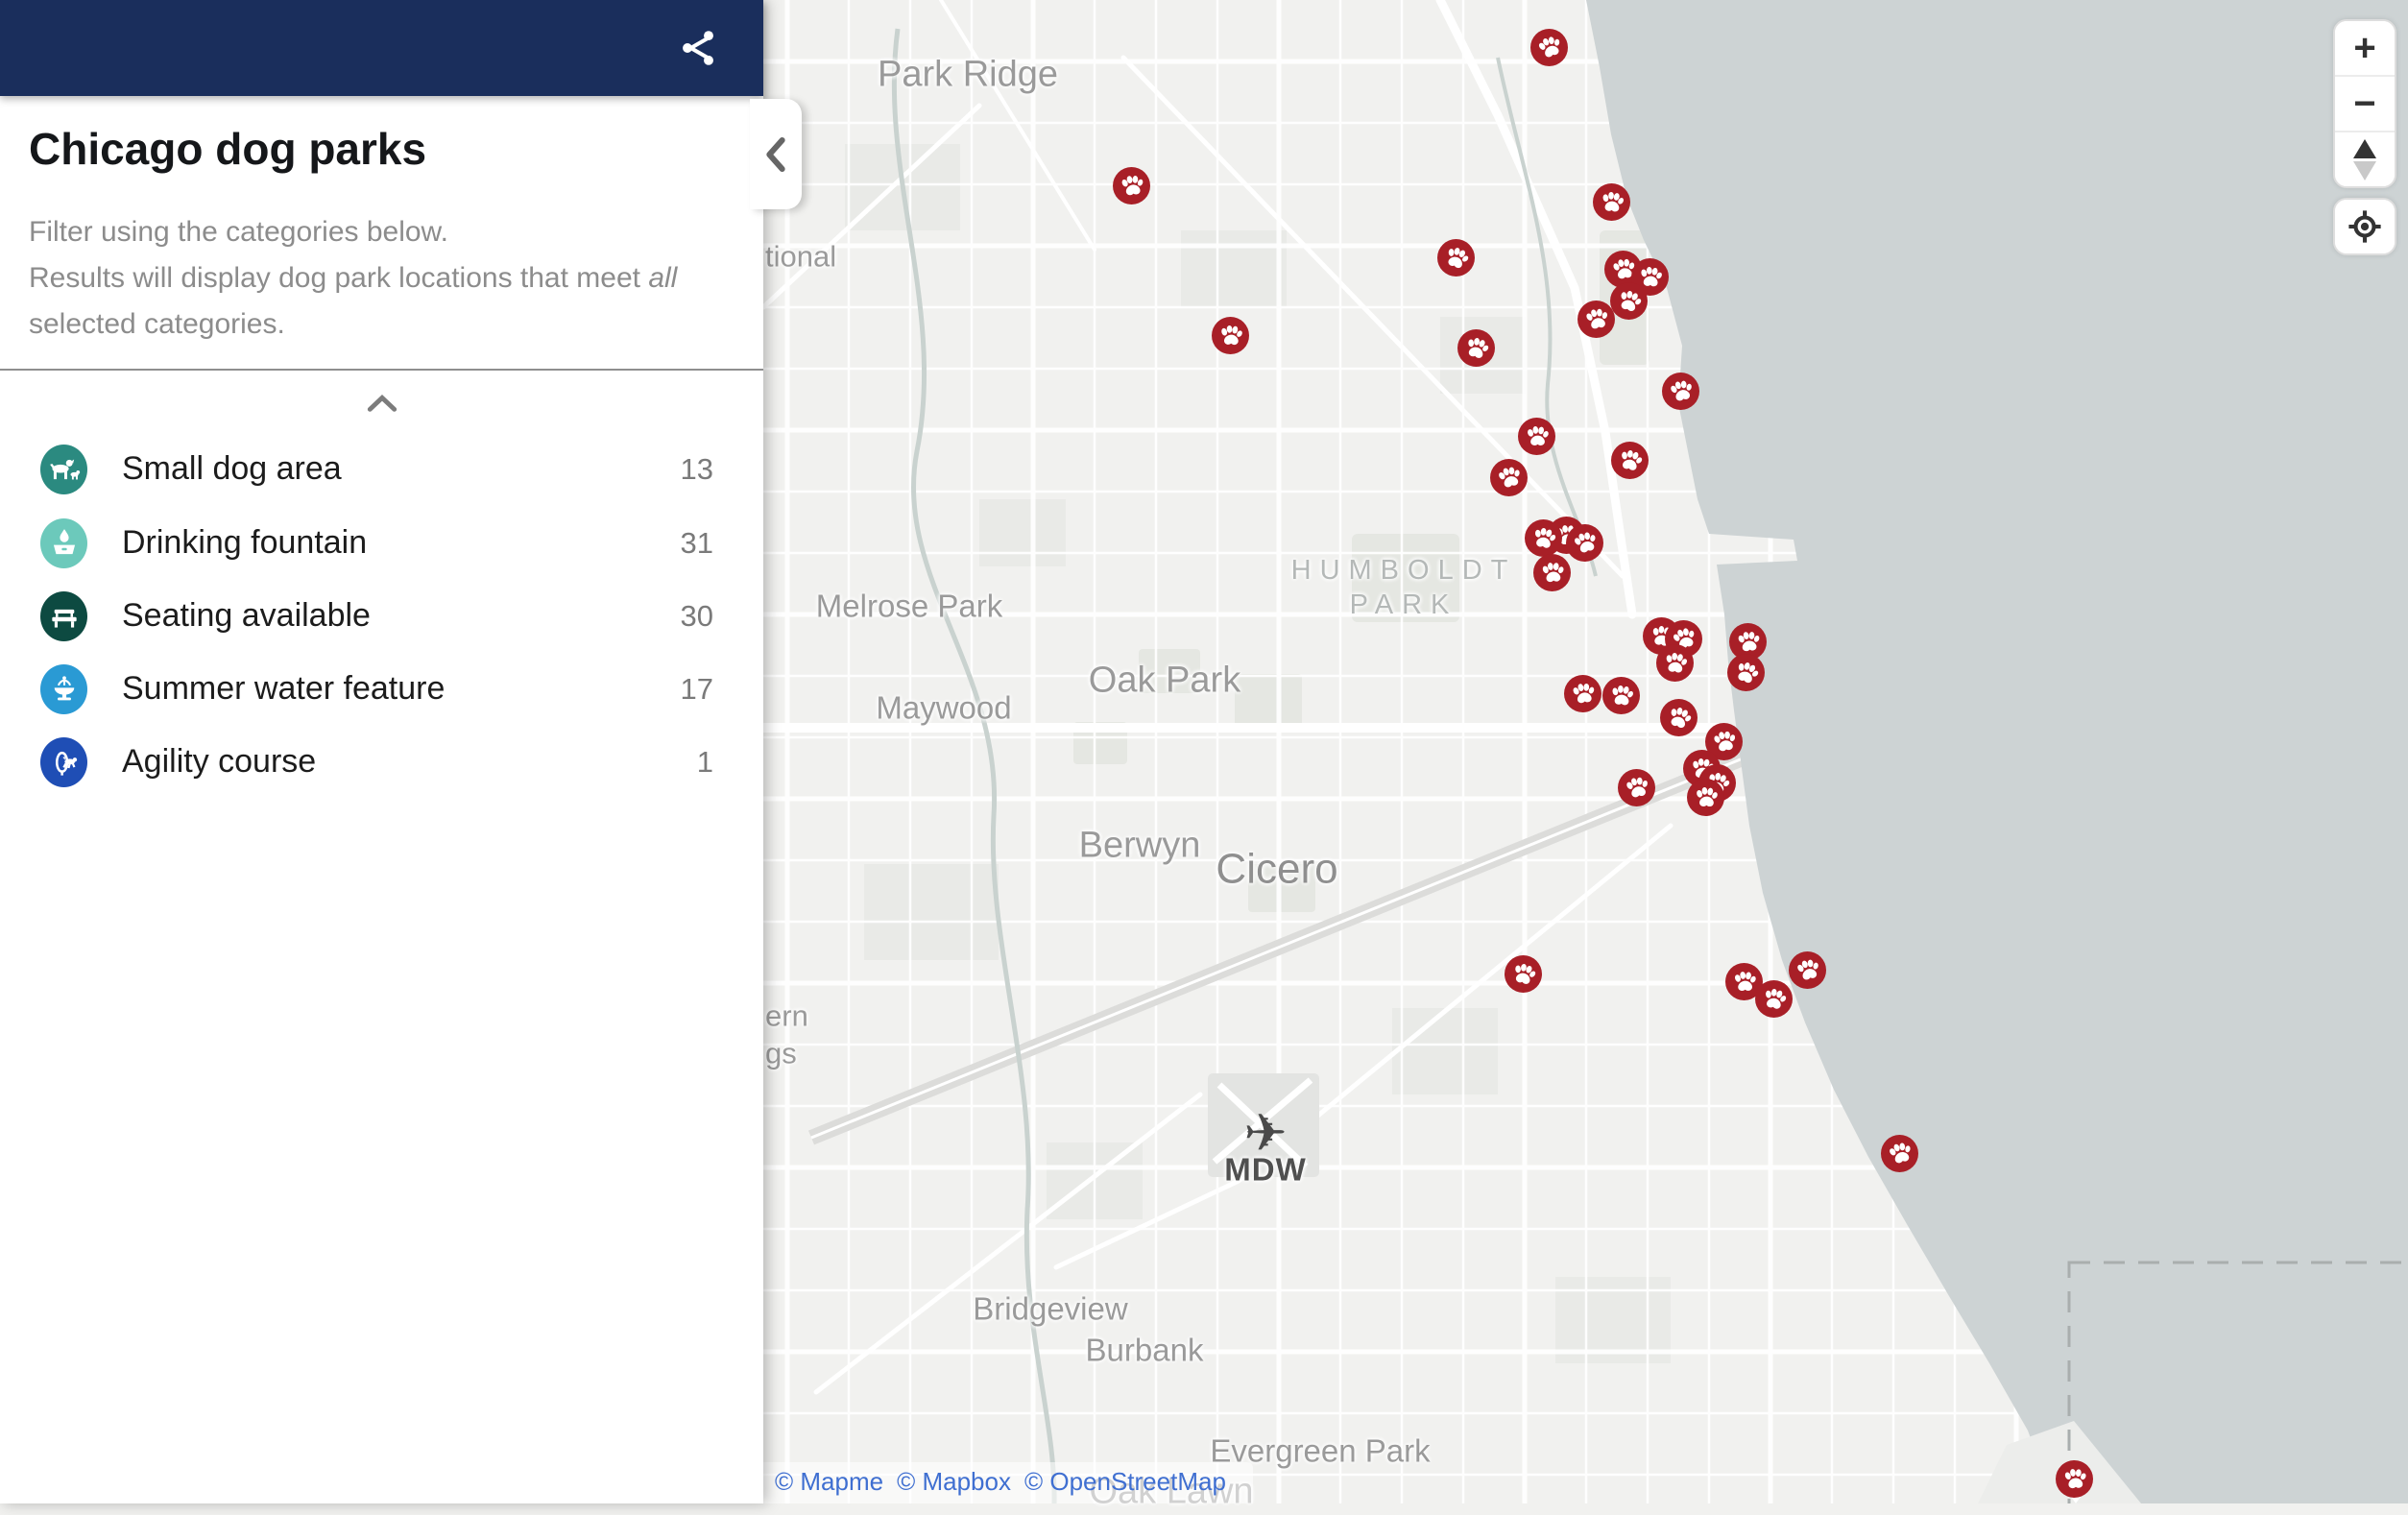 Image resolution: width=2408 pixels, height=1515 pixels. What do you see at coordinates (696, 542) in the screenshot?
I see `filter-count: 31` at bounding box center [696, 542].